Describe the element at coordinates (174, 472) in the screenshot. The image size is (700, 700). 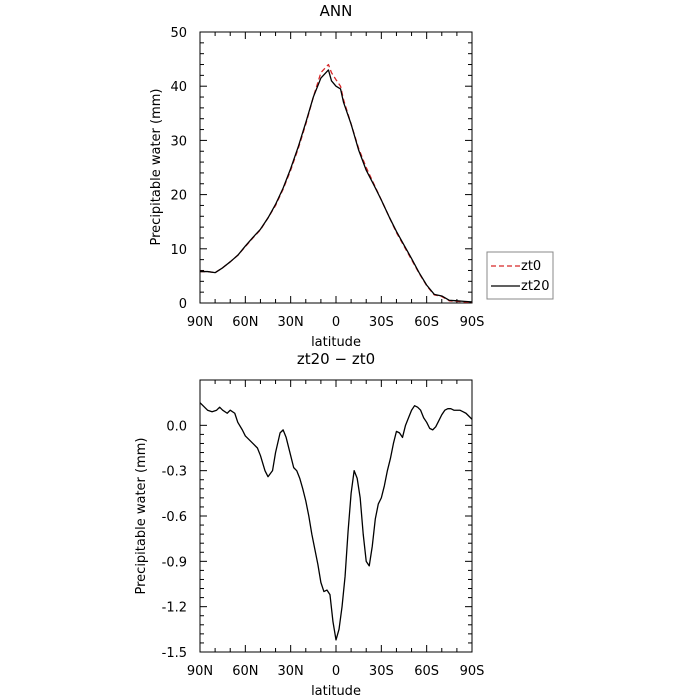
I see `y-tick-label: -0.3` at that location.